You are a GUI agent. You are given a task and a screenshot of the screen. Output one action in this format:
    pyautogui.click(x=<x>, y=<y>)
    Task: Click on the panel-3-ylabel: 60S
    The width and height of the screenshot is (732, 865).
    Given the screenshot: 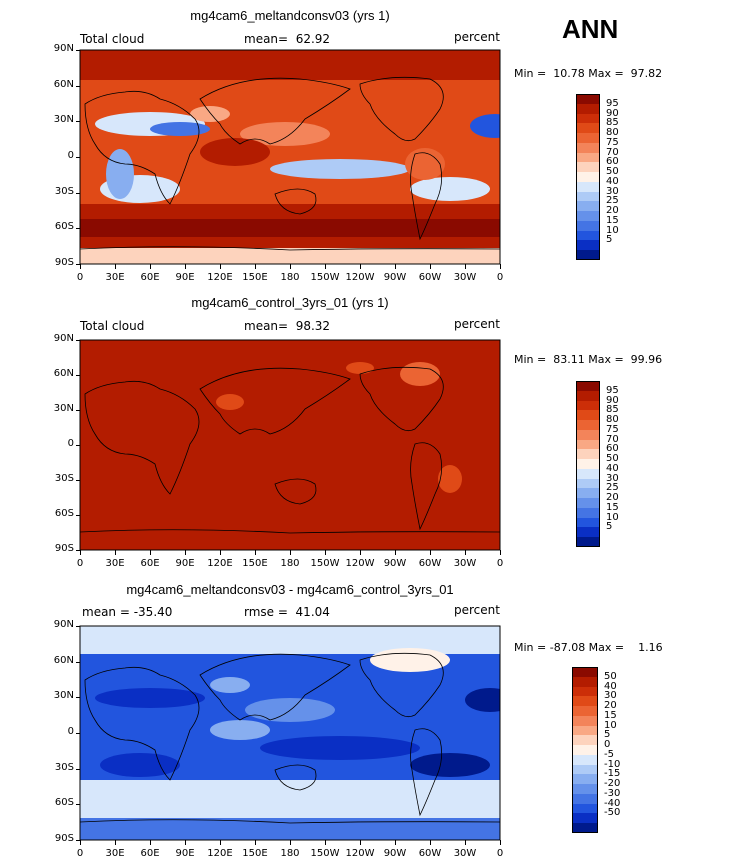 What is the action you would take?
    pyautogui.click(x=64, y=803)
    